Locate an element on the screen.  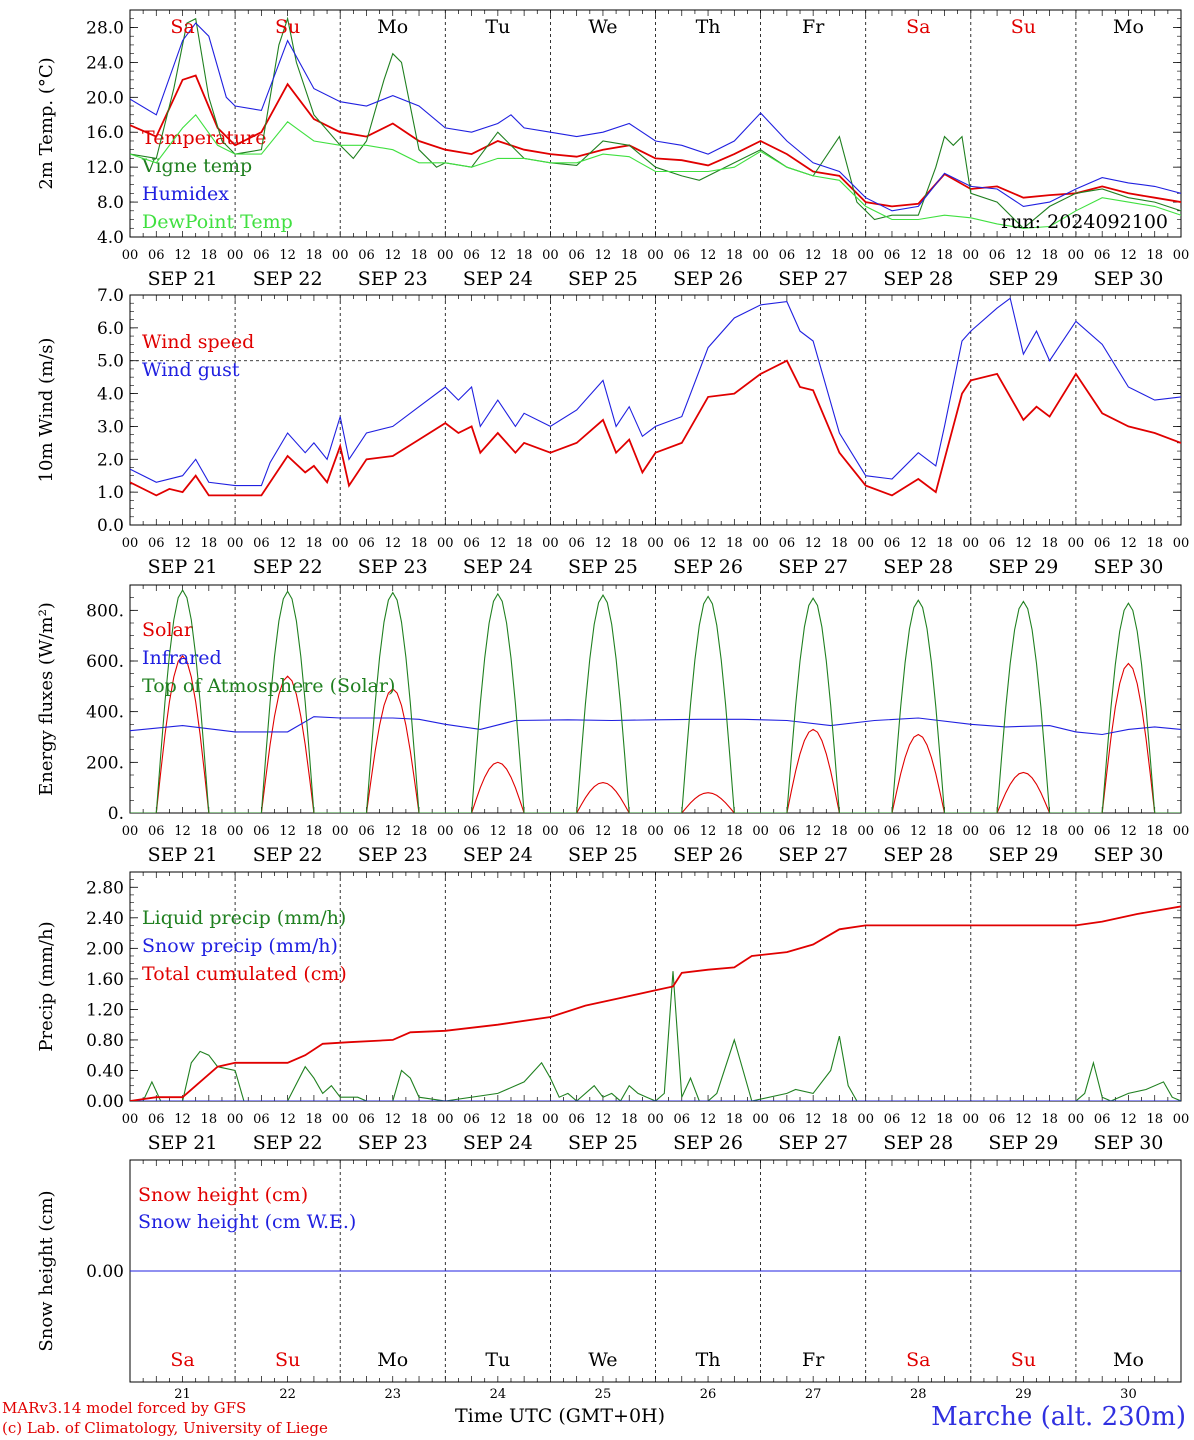
day-number: 29 is located at coordinates (1023, 1394).